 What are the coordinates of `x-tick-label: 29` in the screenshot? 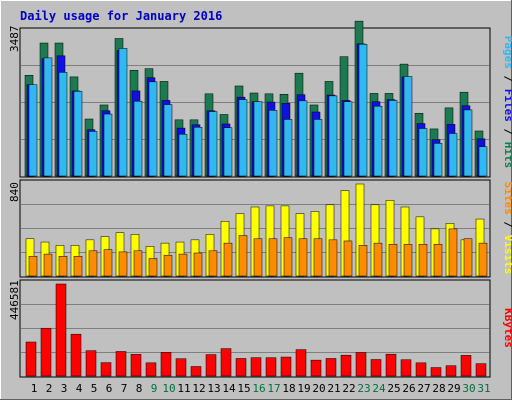 It's located at (453, 388).